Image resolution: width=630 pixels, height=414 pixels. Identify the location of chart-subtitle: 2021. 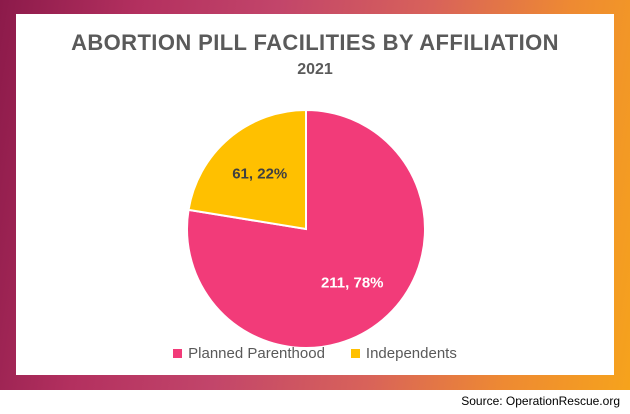
(315, 69).